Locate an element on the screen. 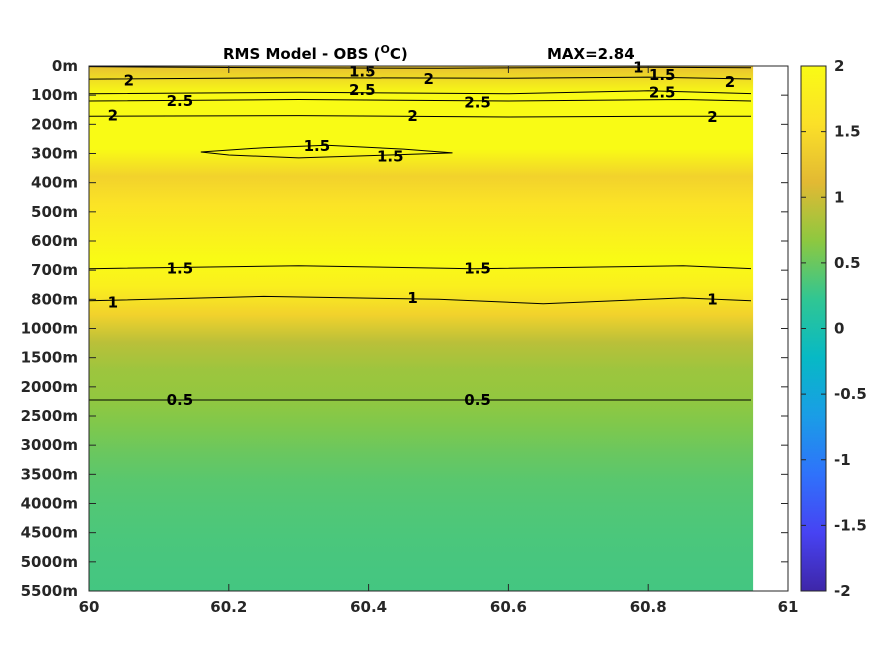 Image resolution: width=875 pixels, height=656 pixels. colorbar-tick-label: -1.5 is located at coordinates (850, 525).